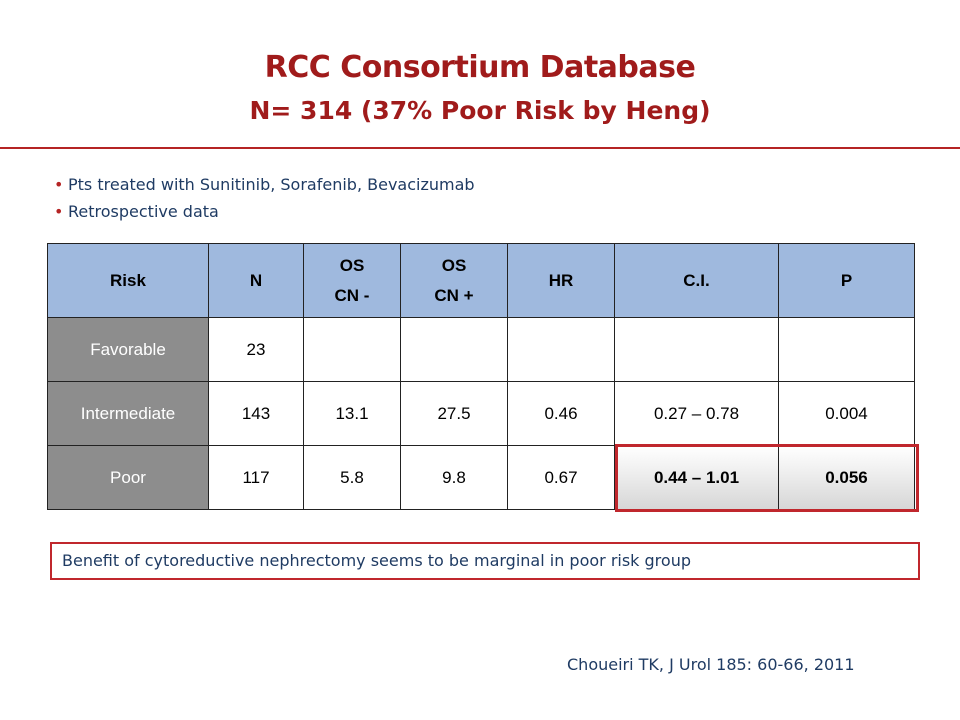 This screenshot has height=720, width=960. What do you see at coordinates (846, 349) in the screenshot?
I see `cell-p` at bounding box center [846, 349].